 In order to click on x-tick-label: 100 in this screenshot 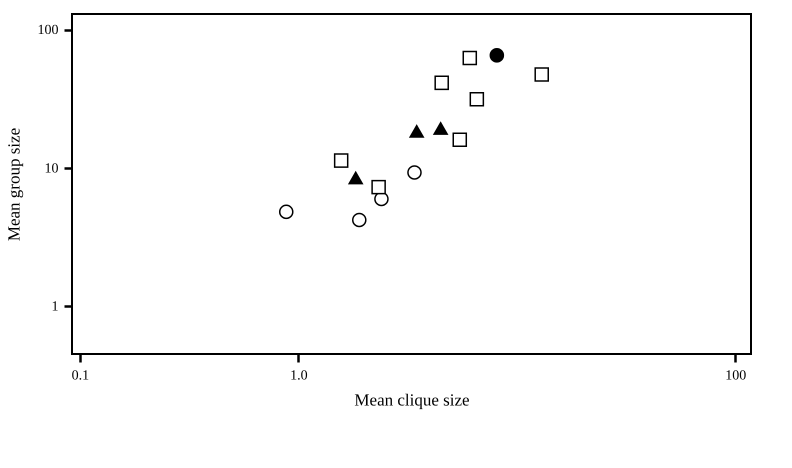, I will do `click(735, 376)`.